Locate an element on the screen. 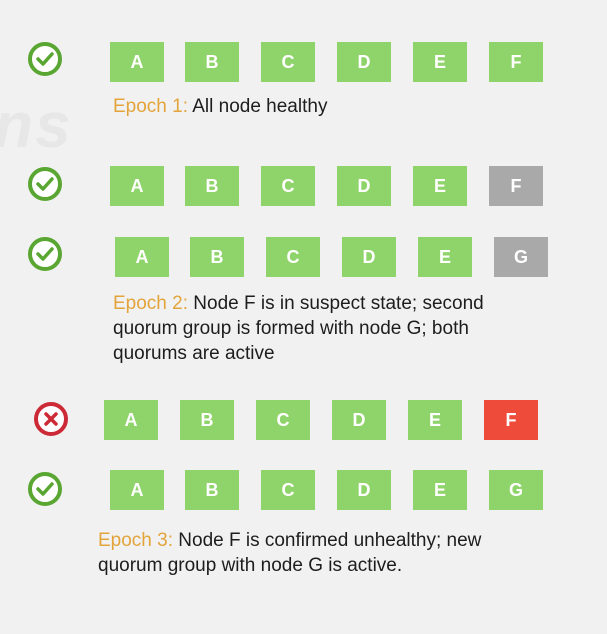 This screenshot has width=607, height=634. quorum-row-epoch3-active: A B C D E G is located at coordinates (303, 488).